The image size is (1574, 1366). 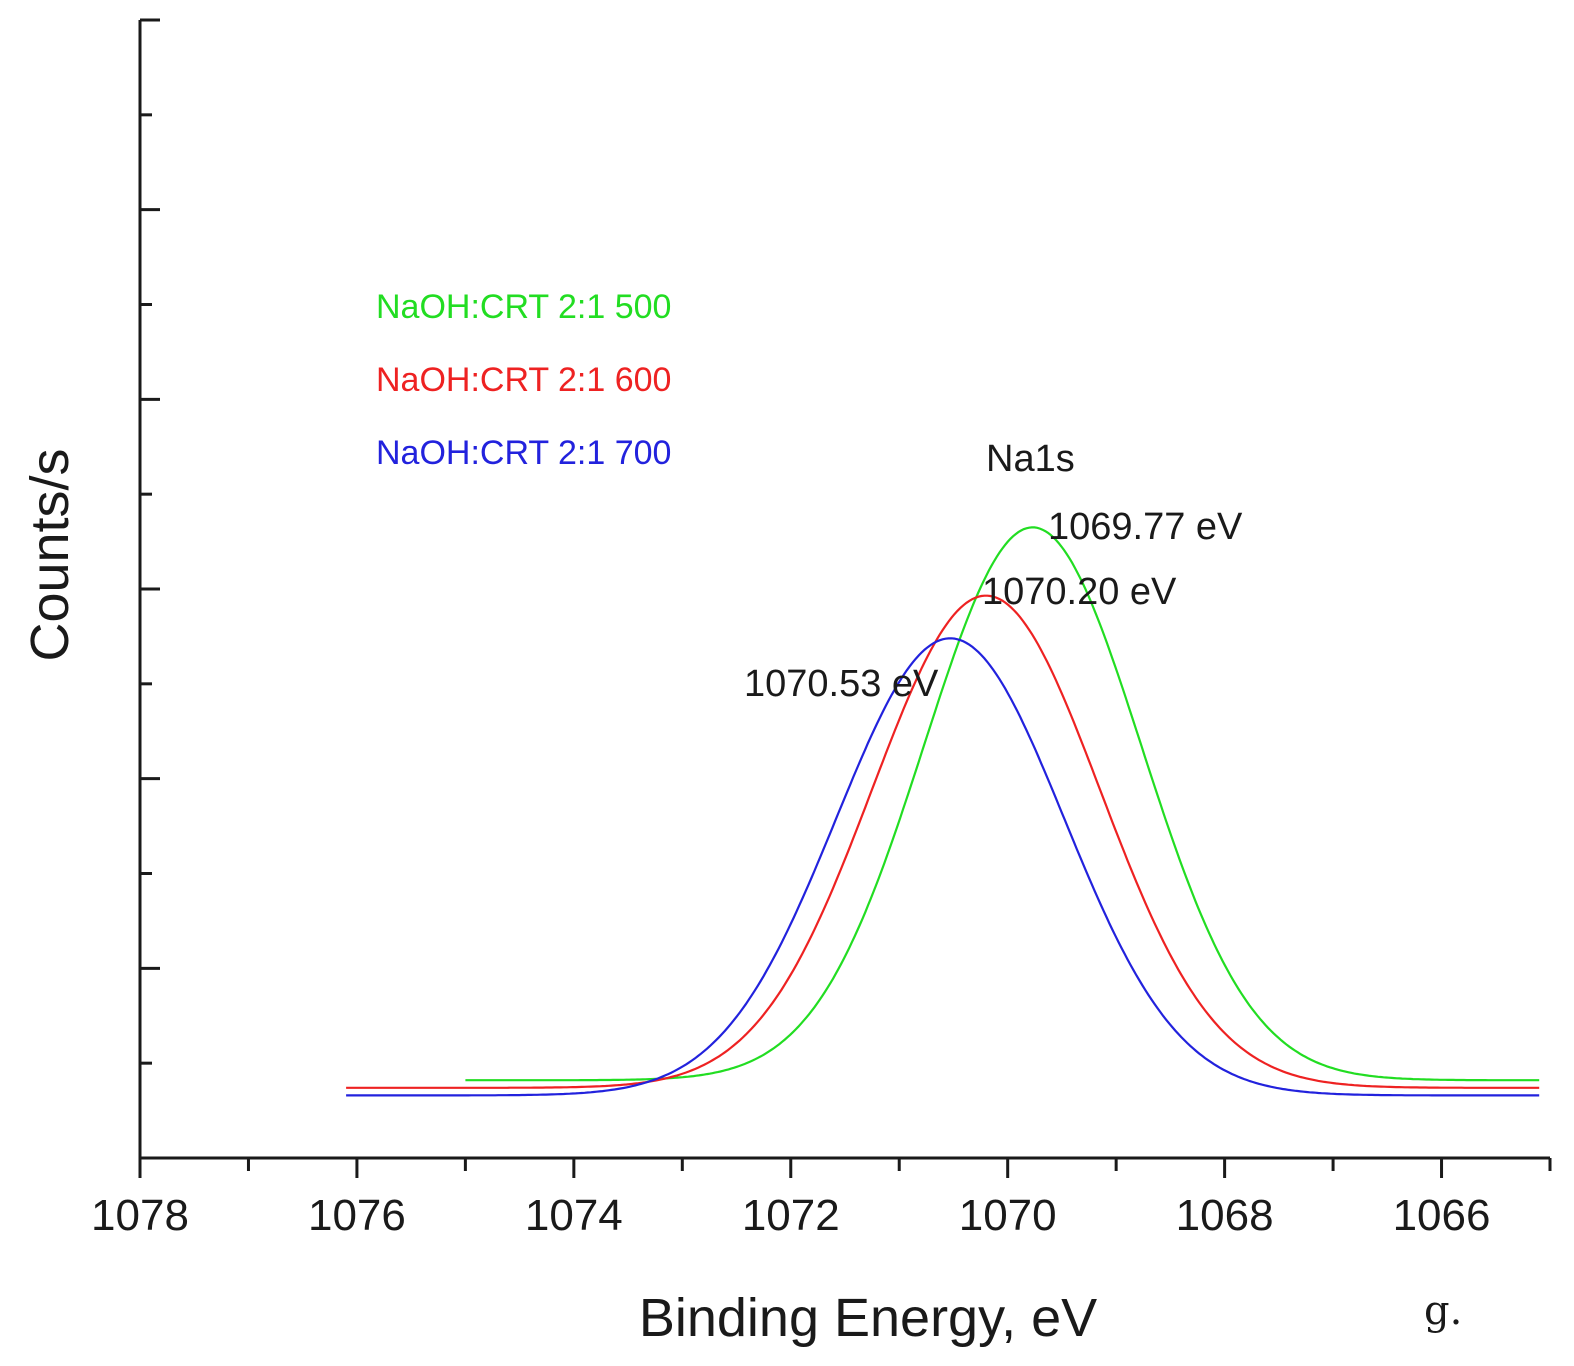 I want to click on x-tick-label: 1072, so click(x=791, y=1215).